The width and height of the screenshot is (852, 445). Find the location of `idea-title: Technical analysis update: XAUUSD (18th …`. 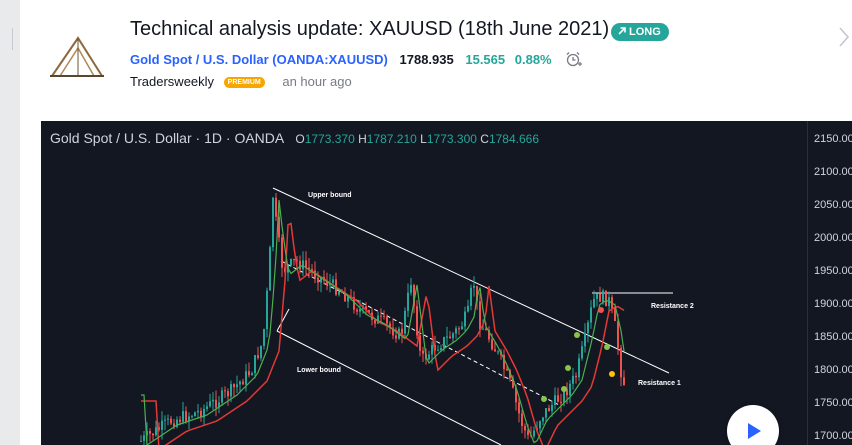

idea-title: Technical analysis update: XAUUSD (18th … is located at coordinates (370, 29).